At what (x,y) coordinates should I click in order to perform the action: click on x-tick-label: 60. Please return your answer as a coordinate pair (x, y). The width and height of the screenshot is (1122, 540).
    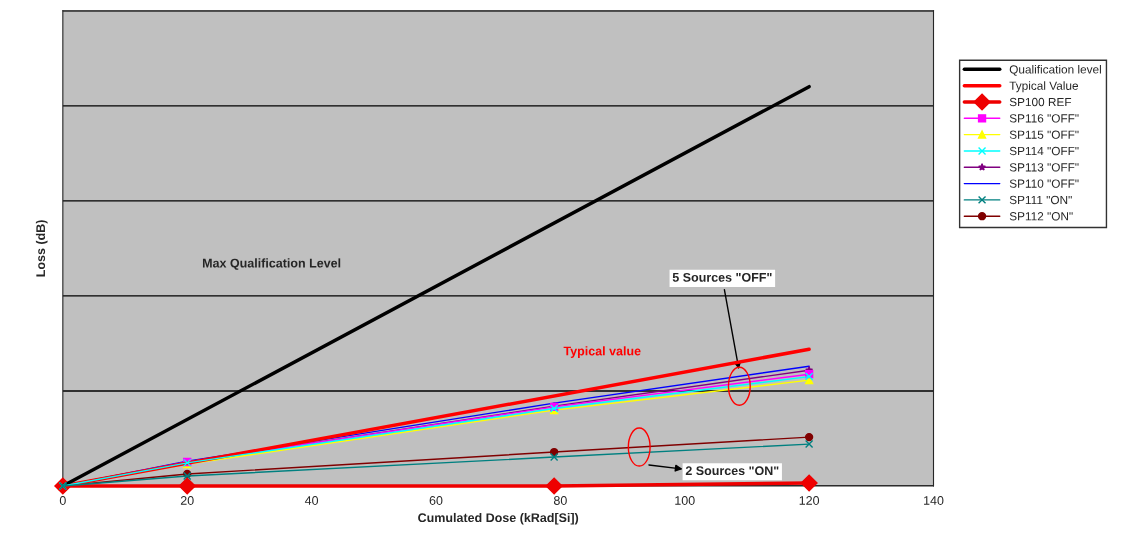
    Looking at the image, I should click on (436, 500).